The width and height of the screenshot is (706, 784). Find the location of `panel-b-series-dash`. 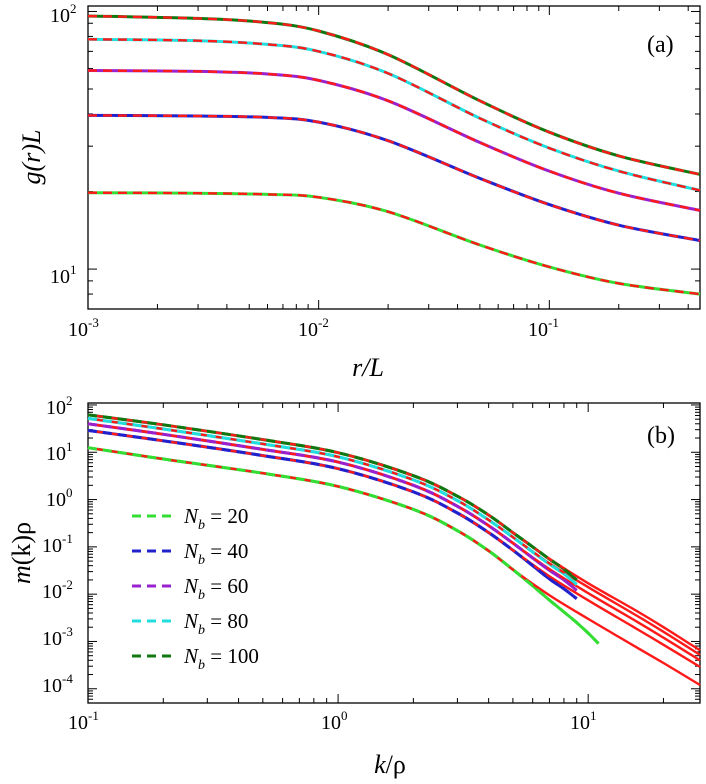

panel-b-series-dash is located at coordinates (332, 497).